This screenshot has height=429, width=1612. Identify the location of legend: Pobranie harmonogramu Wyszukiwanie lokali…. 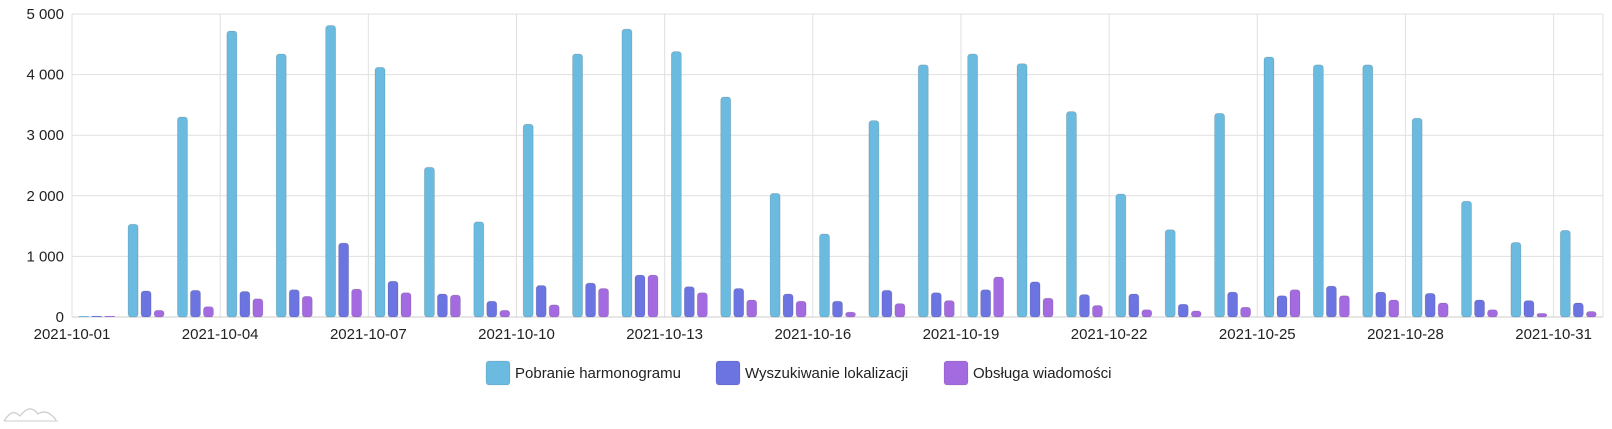
(798, 373).